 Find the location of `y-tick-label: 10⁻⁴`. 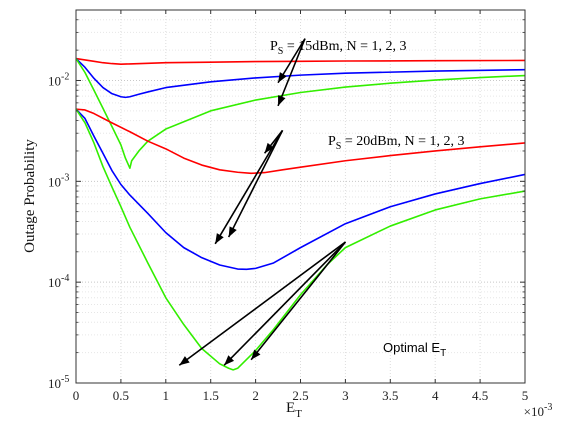

y-tick-label: 10⁻⁴ is located at coordinates (58, 281).